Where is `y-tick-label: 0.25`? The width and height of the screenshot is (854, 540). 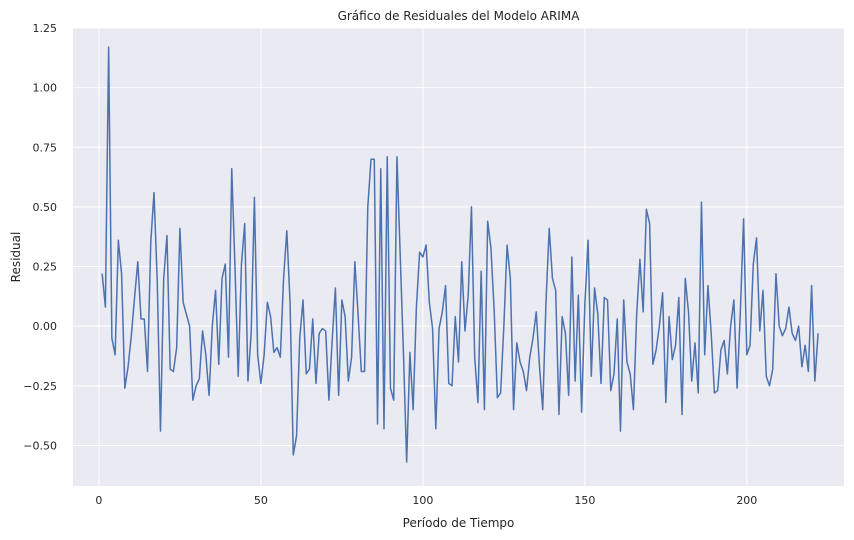
y-tick-label: 0.25 is located at coordinates (45, 267).